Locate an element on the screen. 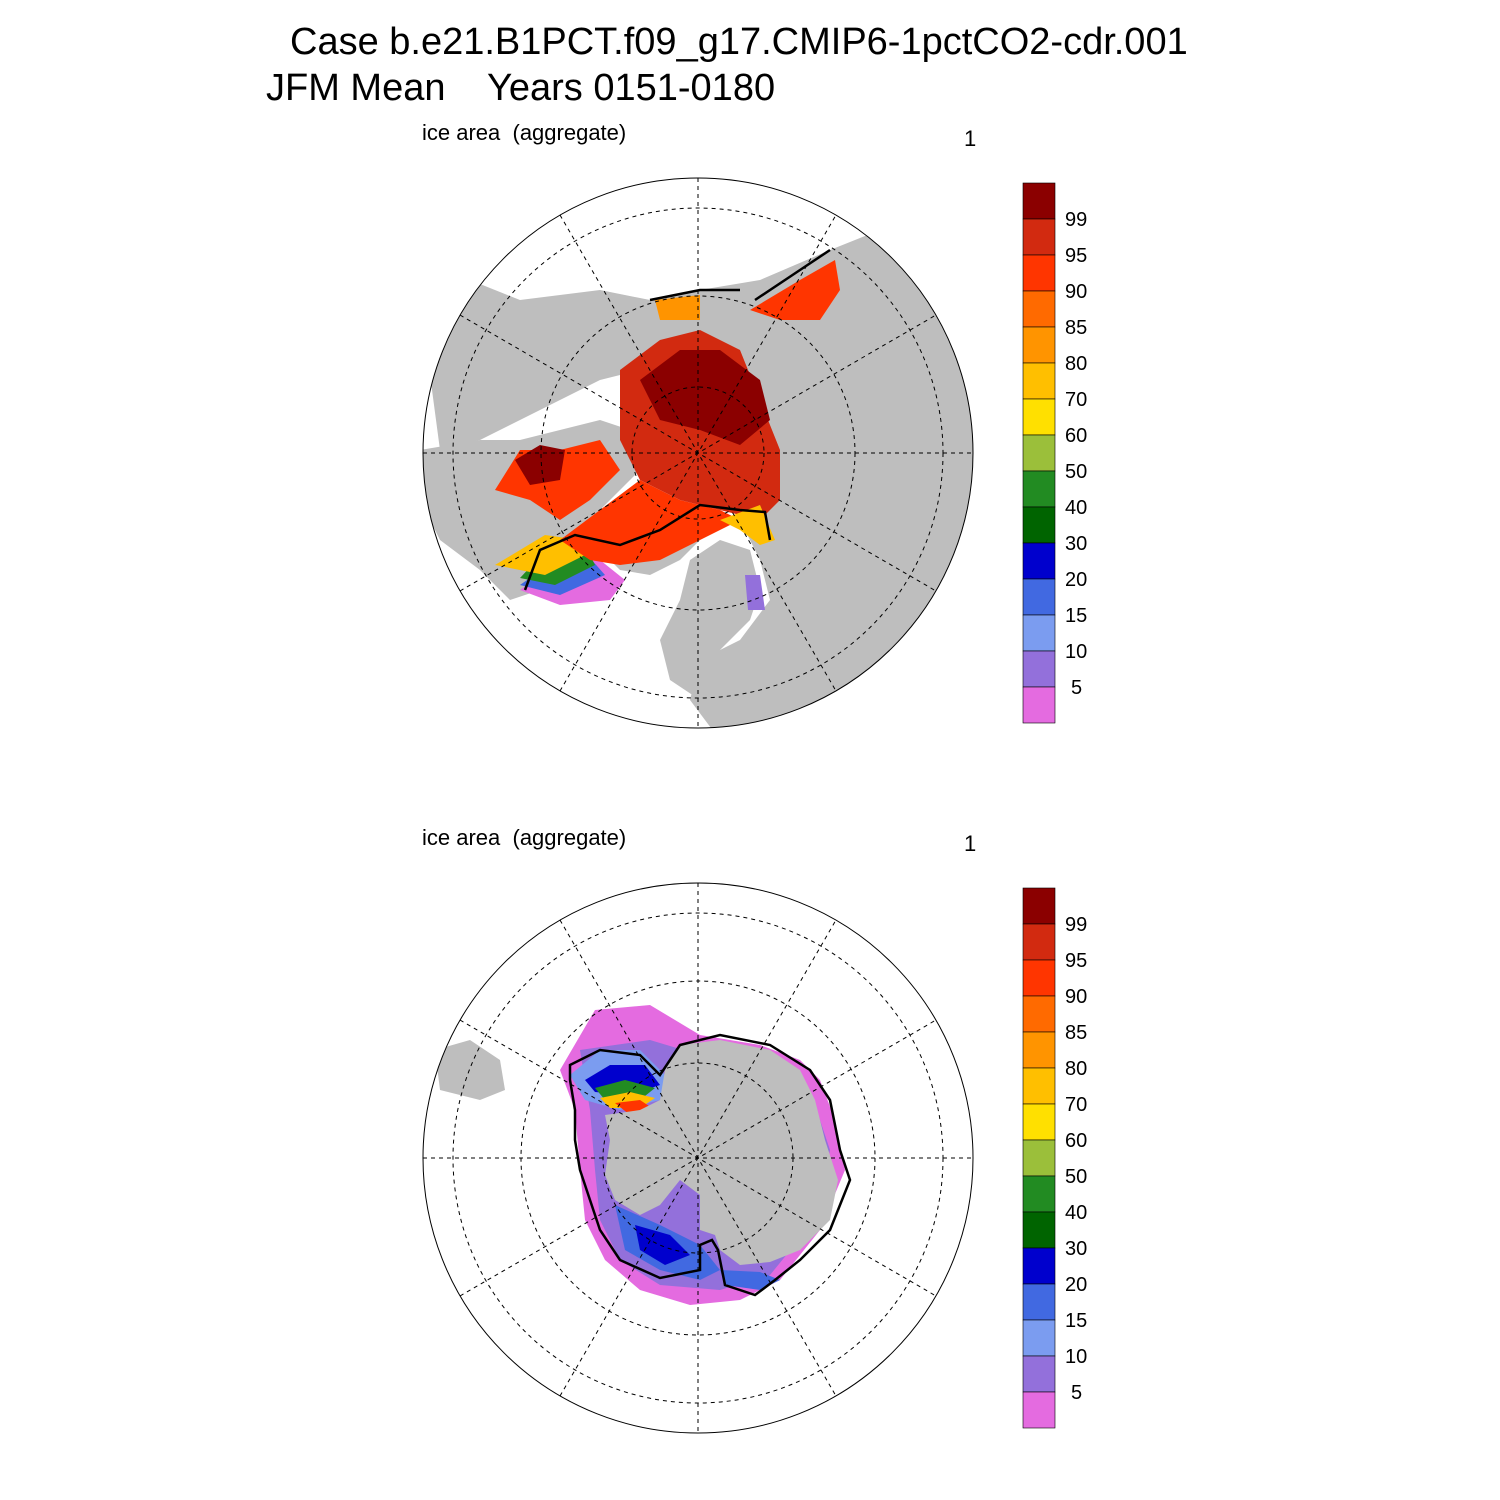 This screenshot has height=1500, width=1500. south-colorbar: 99 95 90 85 80 70 60 50 40 30 20 15 10 5 is located at coordinates (1054, 1158).